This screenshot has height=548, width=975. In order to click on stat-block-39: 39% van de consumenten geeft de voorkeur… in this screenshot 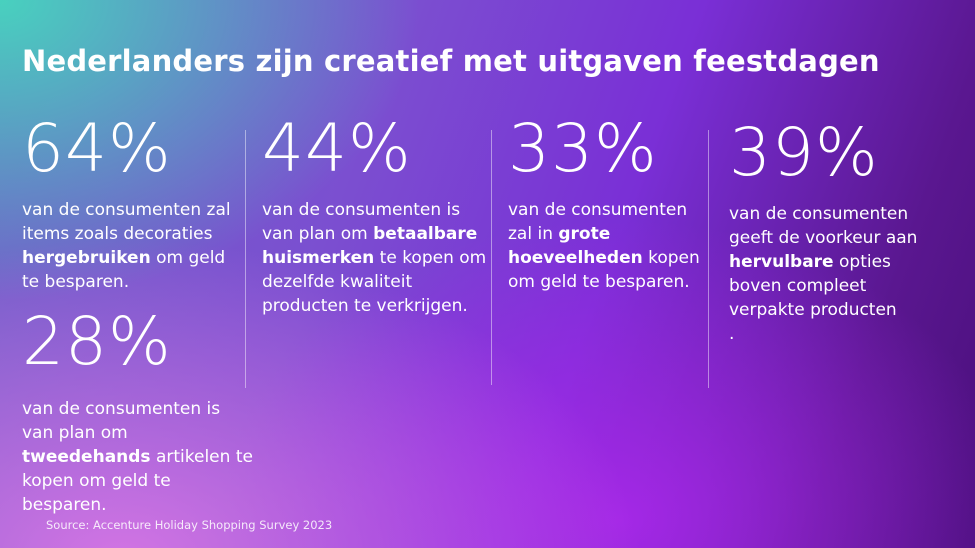, I will do `click(829, 233)`.